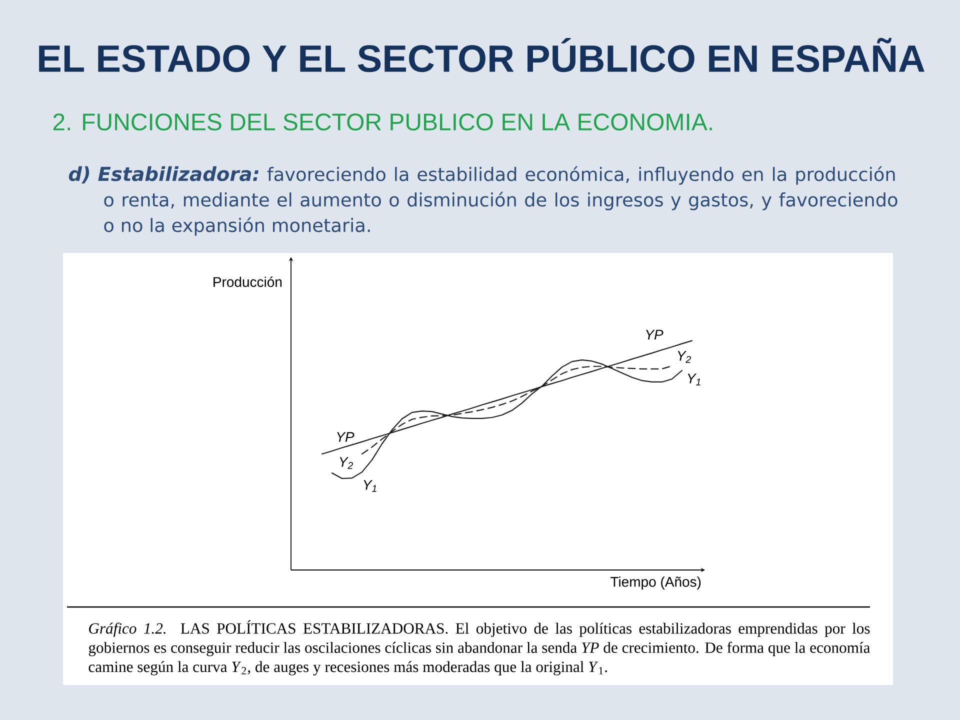  What do you see at coordinates (248, 281) in the screenshot?
I see `y-axis-title: Producción` at bounding box center [248, 281].